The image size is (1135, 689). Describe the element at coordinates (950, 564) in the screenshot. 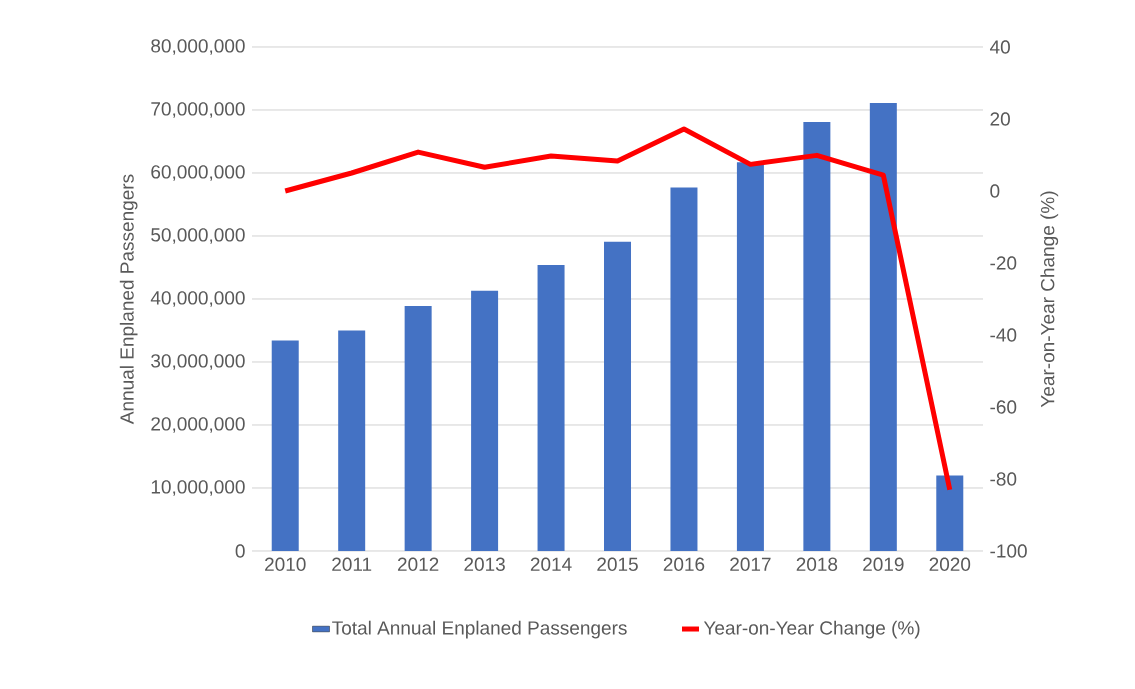

I see `x-tick-label: 2020` at that location.